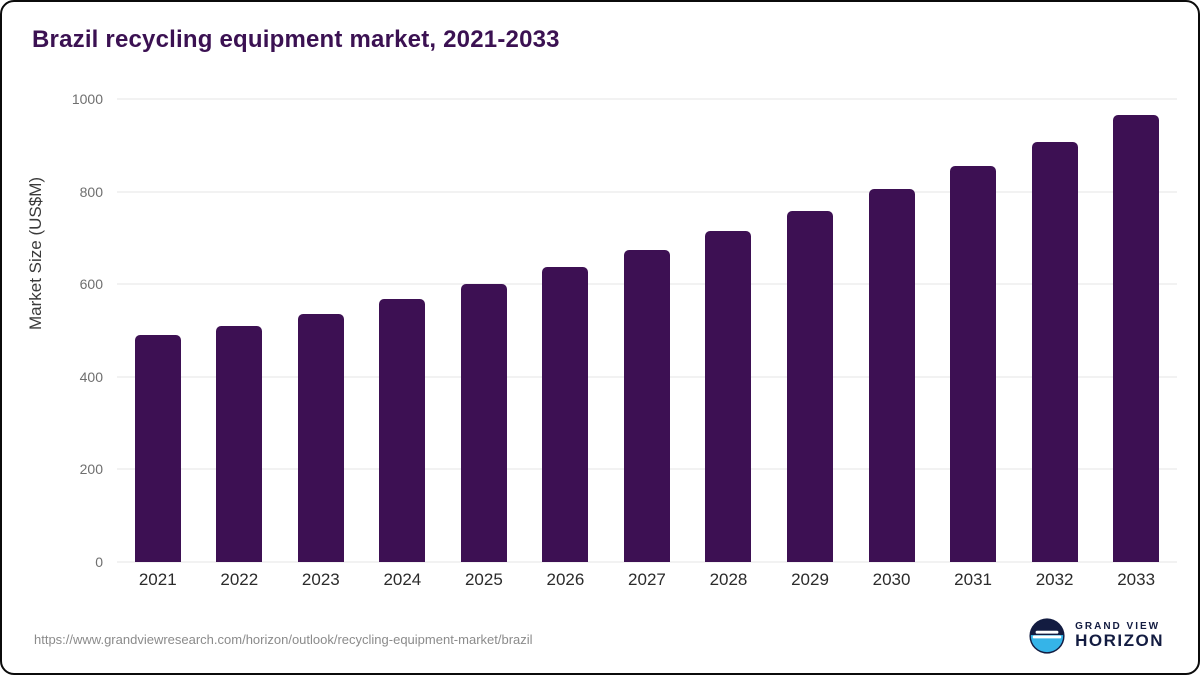 This screenshot has height=675, width=1200. Describe the element at coordinates (646, 405) in the screenshot. I see `bar-2027` at that location.